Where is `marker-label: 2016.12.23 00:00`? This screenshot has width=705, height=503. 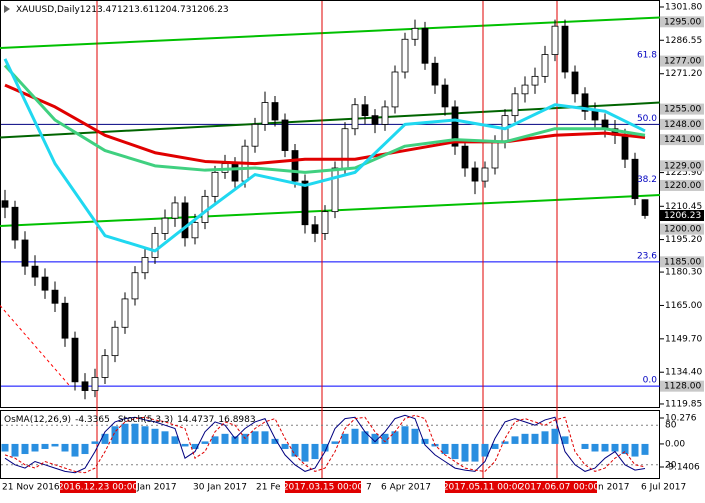 marker-label: 2016.12.23 00:00 is located at coordinates (98, 488).